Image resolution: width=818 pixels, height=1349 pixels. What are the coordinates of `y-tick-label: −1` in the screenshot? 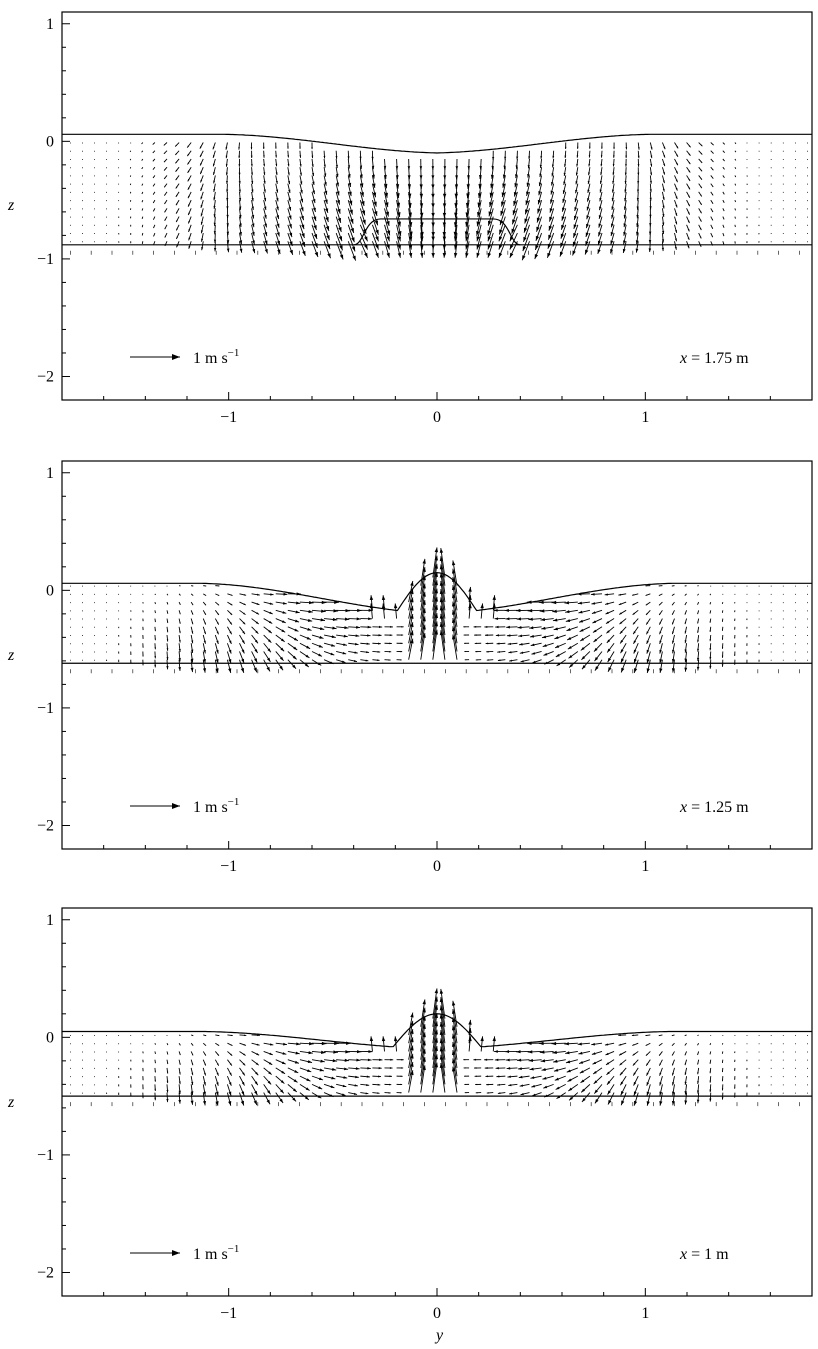 It's located at (45, 259).